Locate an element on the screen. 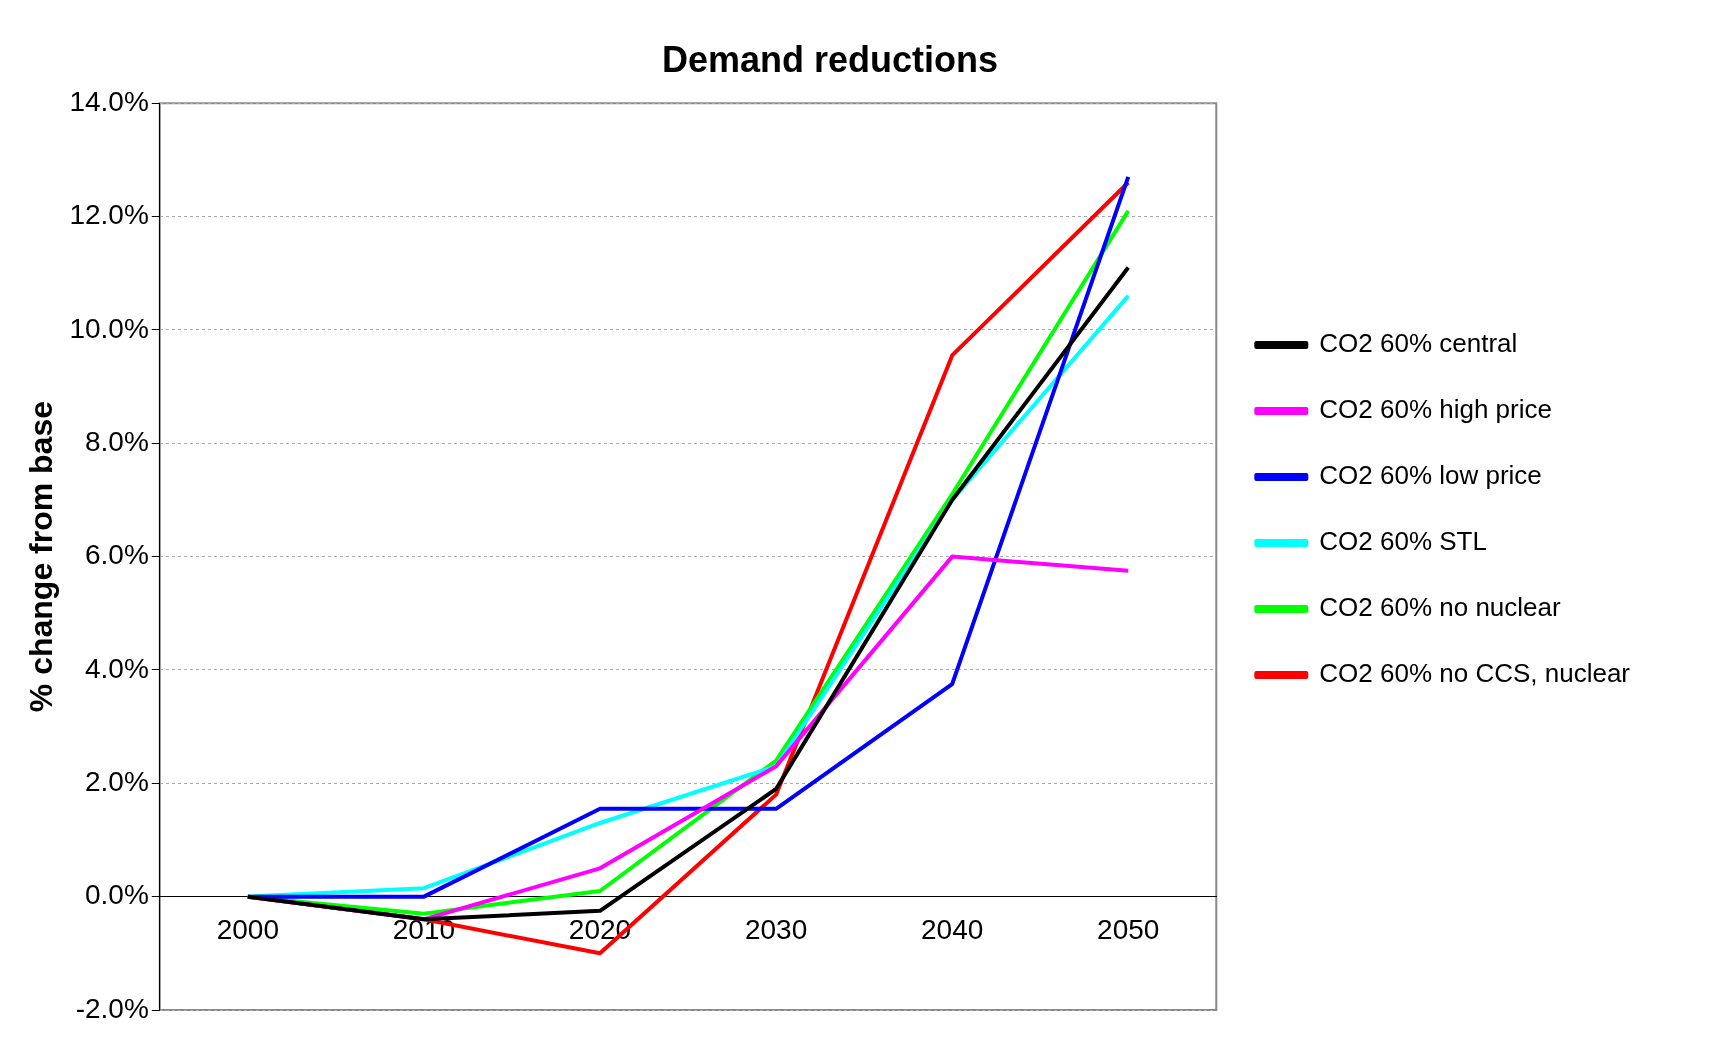 This screenshot has height=1039, width=1713. y-tick-label: 12.0% is located at coordinates (109, 215).